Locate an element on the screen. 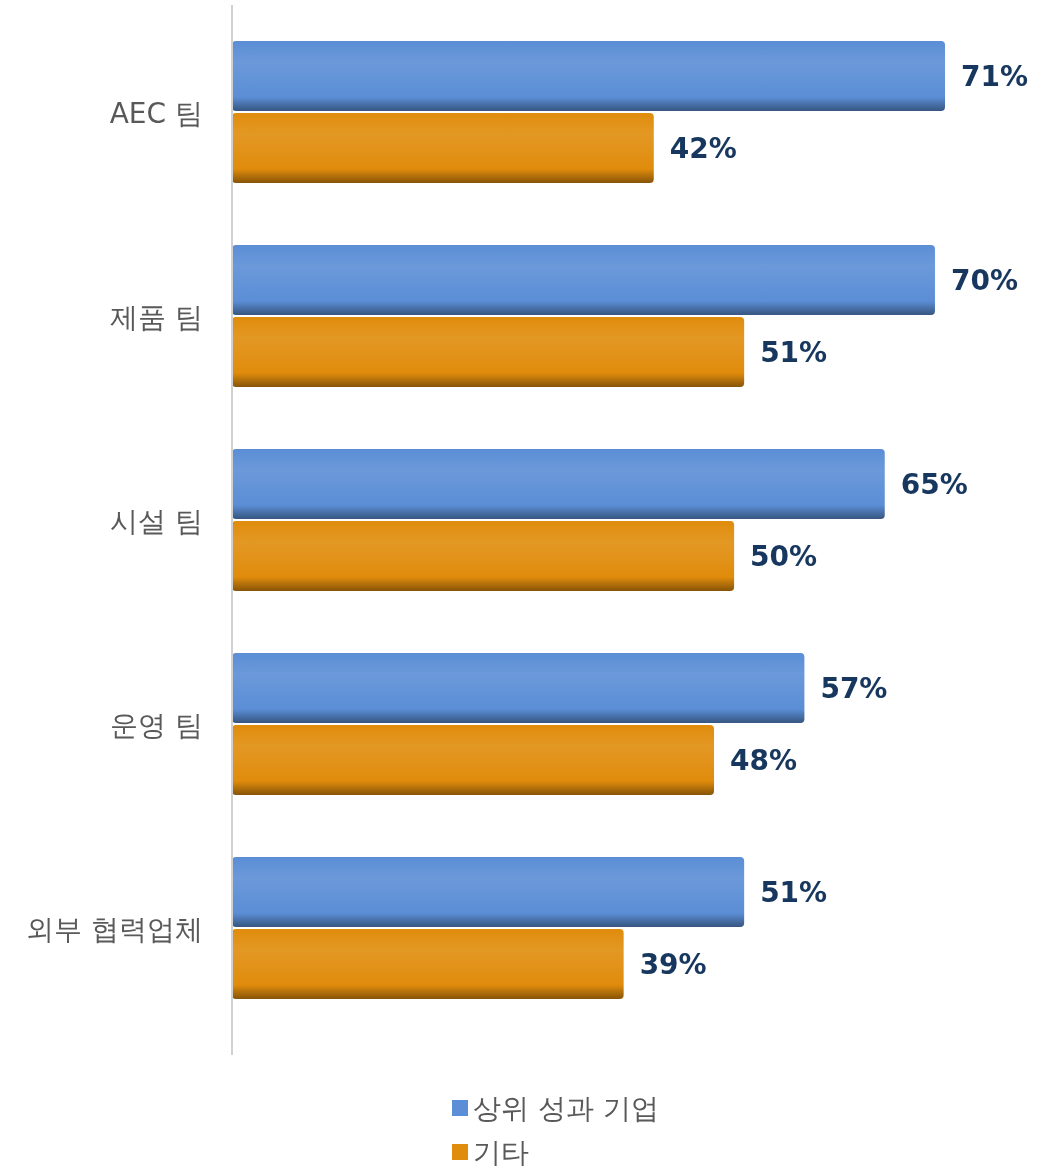 This screenshot has height=1167, width=1055. data-label: 48% is located at coordinates (764, 760).